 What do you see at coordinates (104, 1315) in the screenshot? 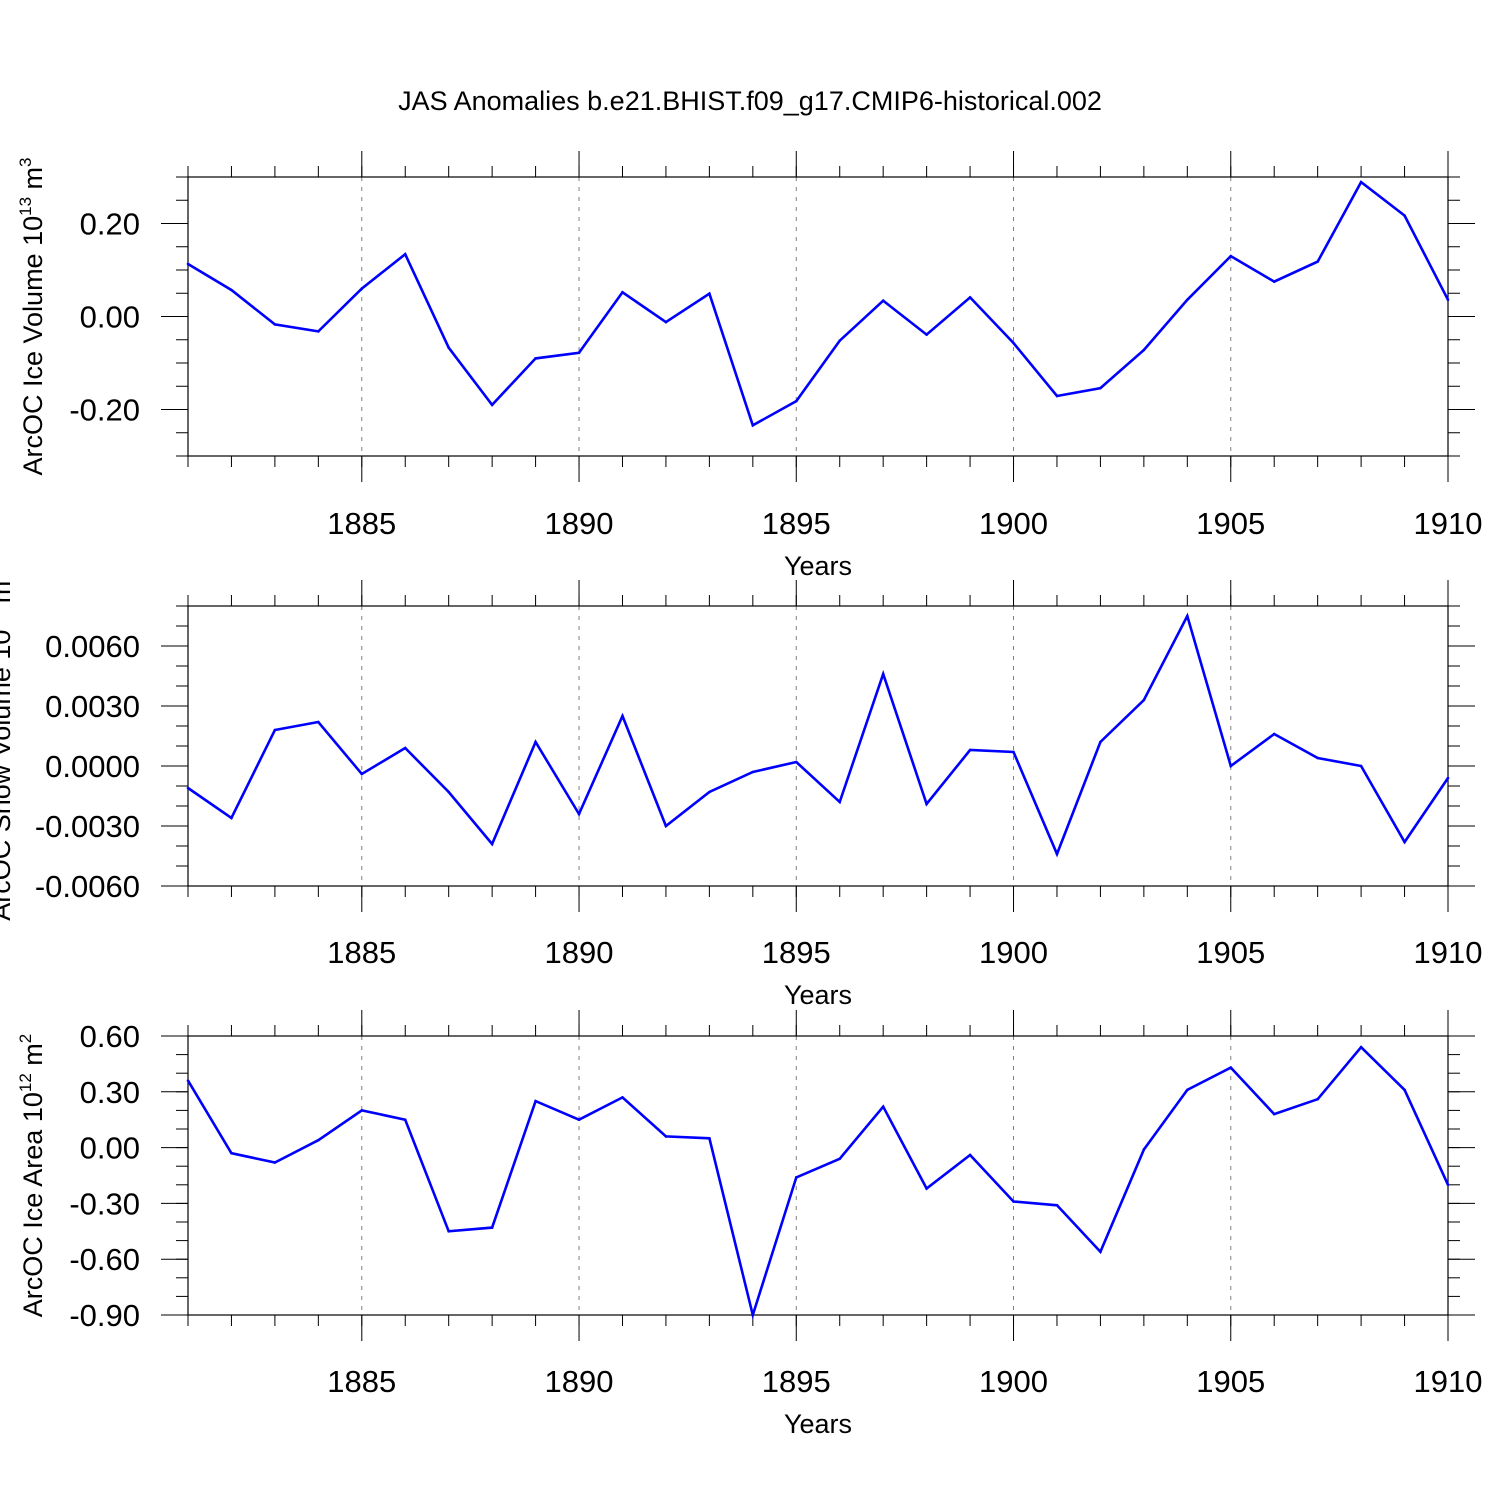
I see `y-tick-label: -0.90` at bounding box center [104, 1315].